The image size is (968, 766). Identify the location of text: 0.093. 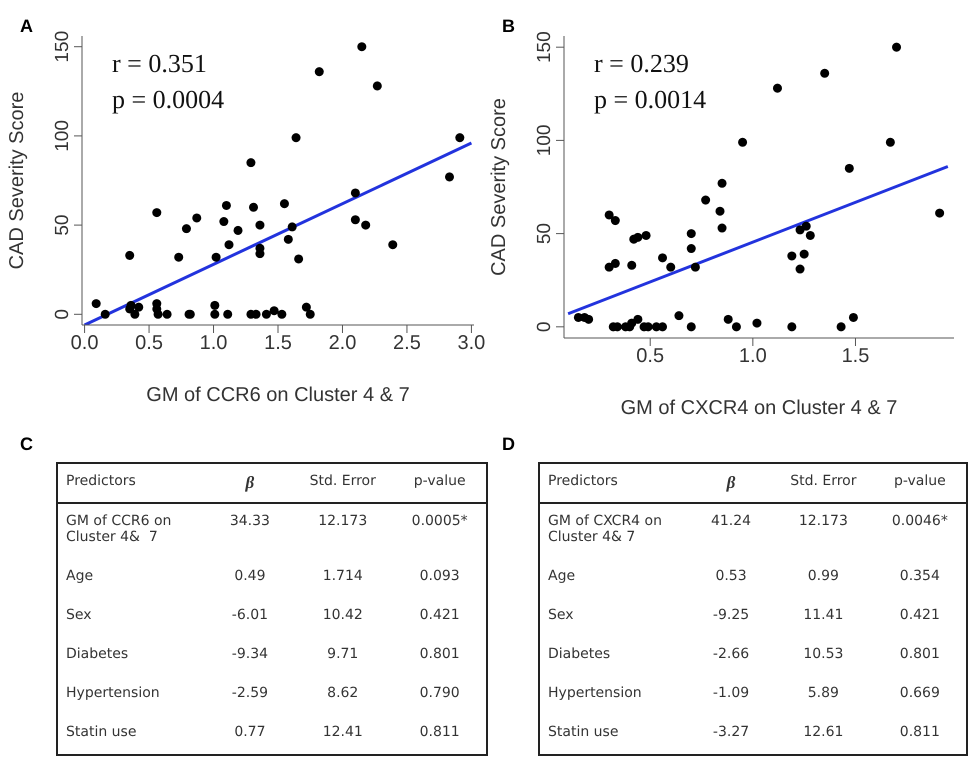
(439, 576).